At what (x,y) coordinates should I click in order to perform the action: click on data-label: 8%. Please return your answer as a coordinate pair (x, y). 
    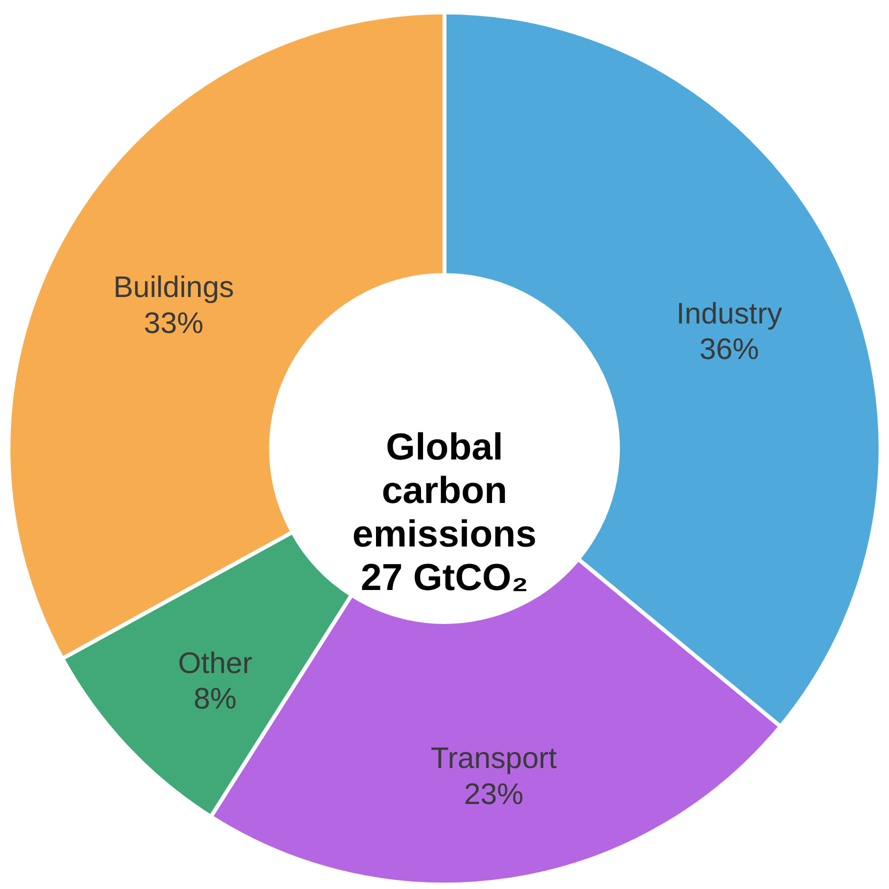
    Looking at the image, I should click on (215, 699).